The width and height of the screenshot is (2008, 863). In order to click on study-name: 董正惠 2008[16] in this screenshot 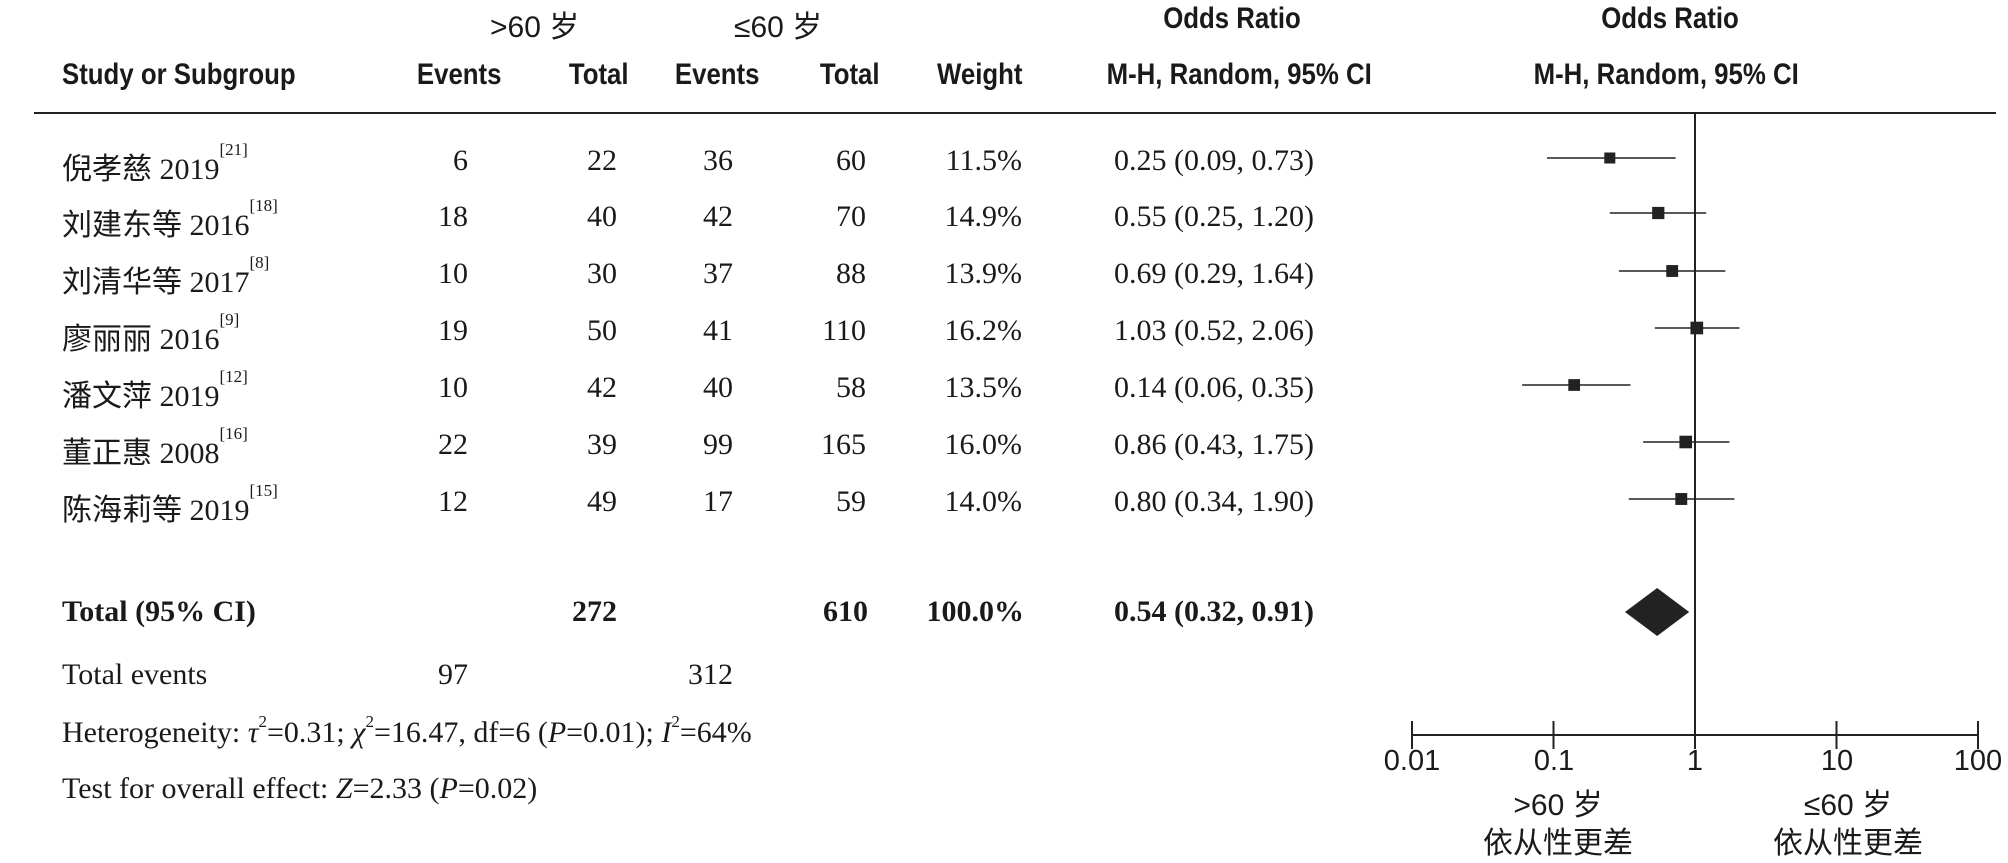, I will do `click(155, 447)`.